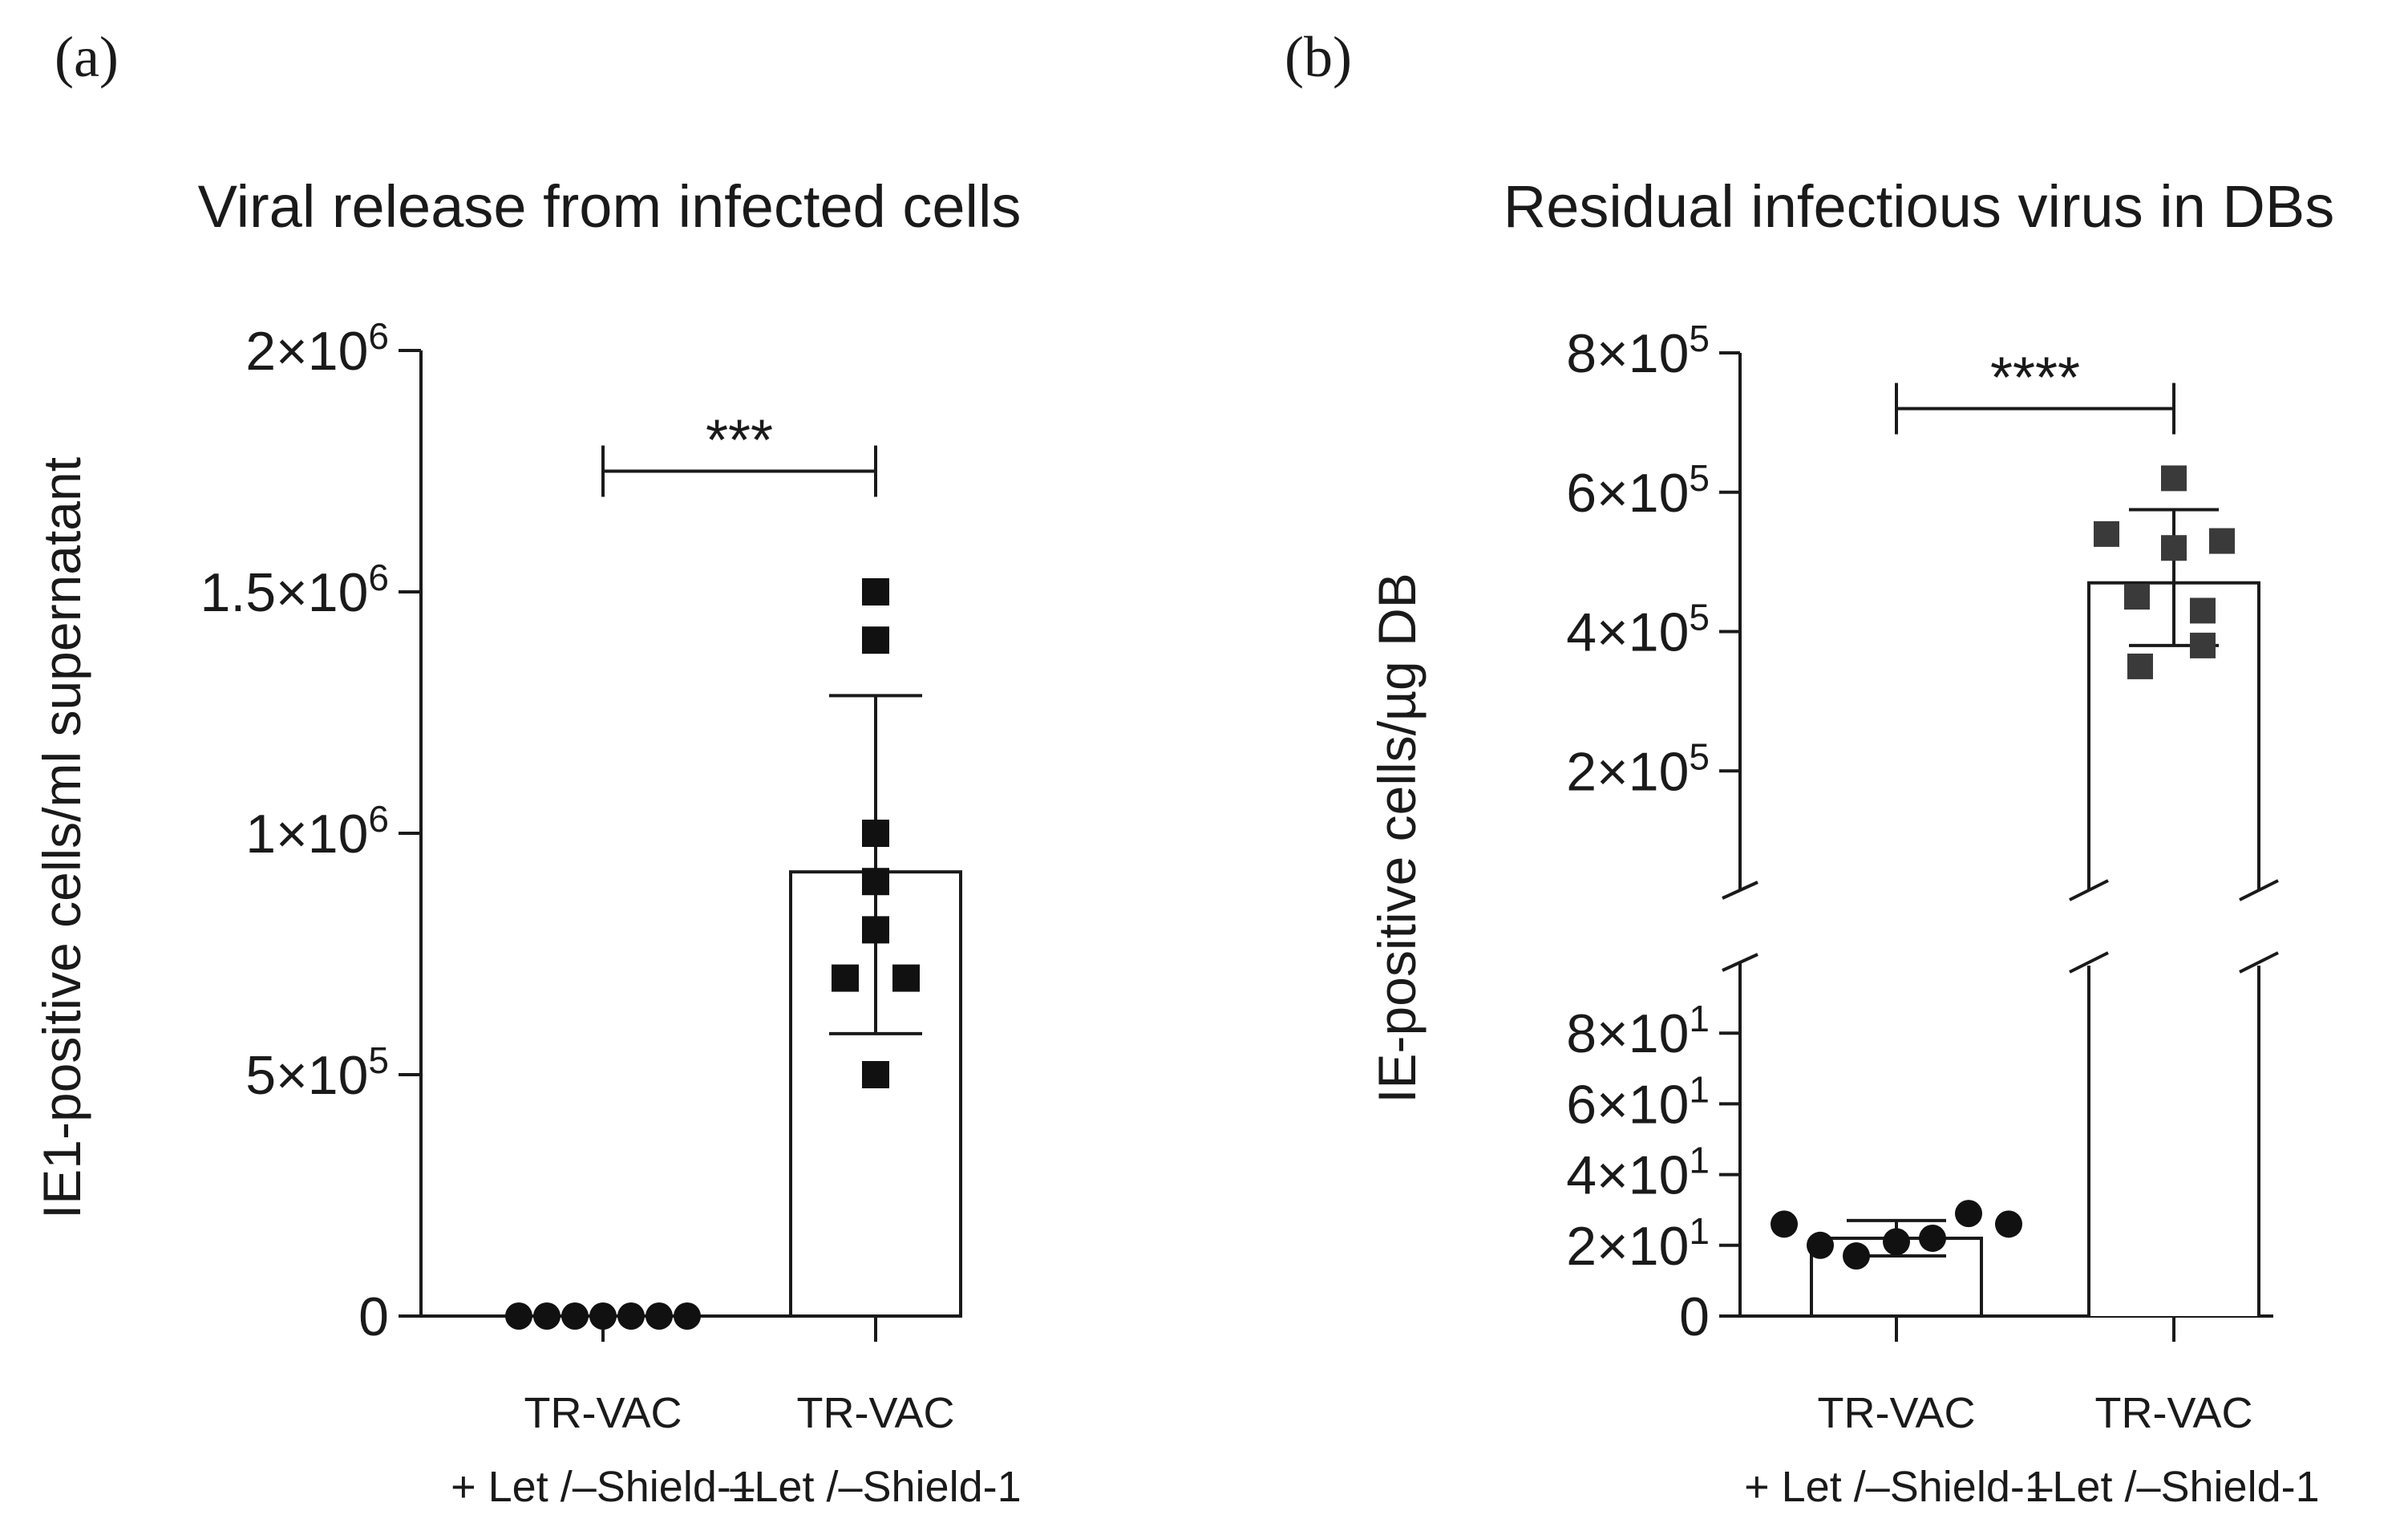 This screenshot has height=1531, width=2408. Describe the element at coordinates (1638, 1101) in the screenshot. I see `panel-b-lower-y-tick-label-4: 6×10¹` at that location.